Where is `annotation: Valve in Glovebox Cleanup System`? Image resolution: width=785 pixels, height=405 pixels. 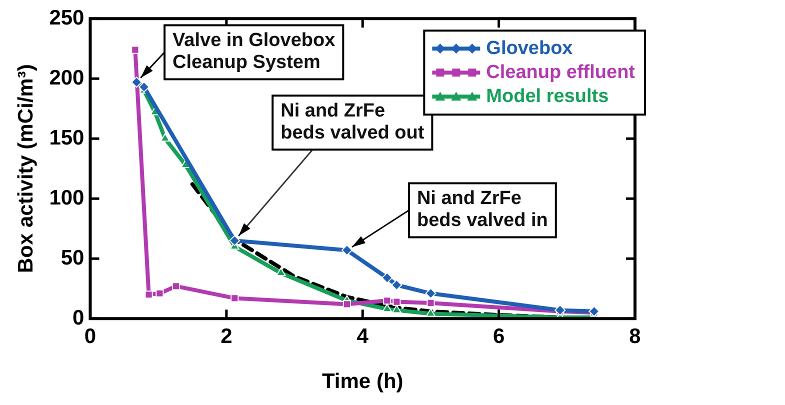
annotation: Valve in Glovebox Cleanup System is located at coordinates (254, 51).